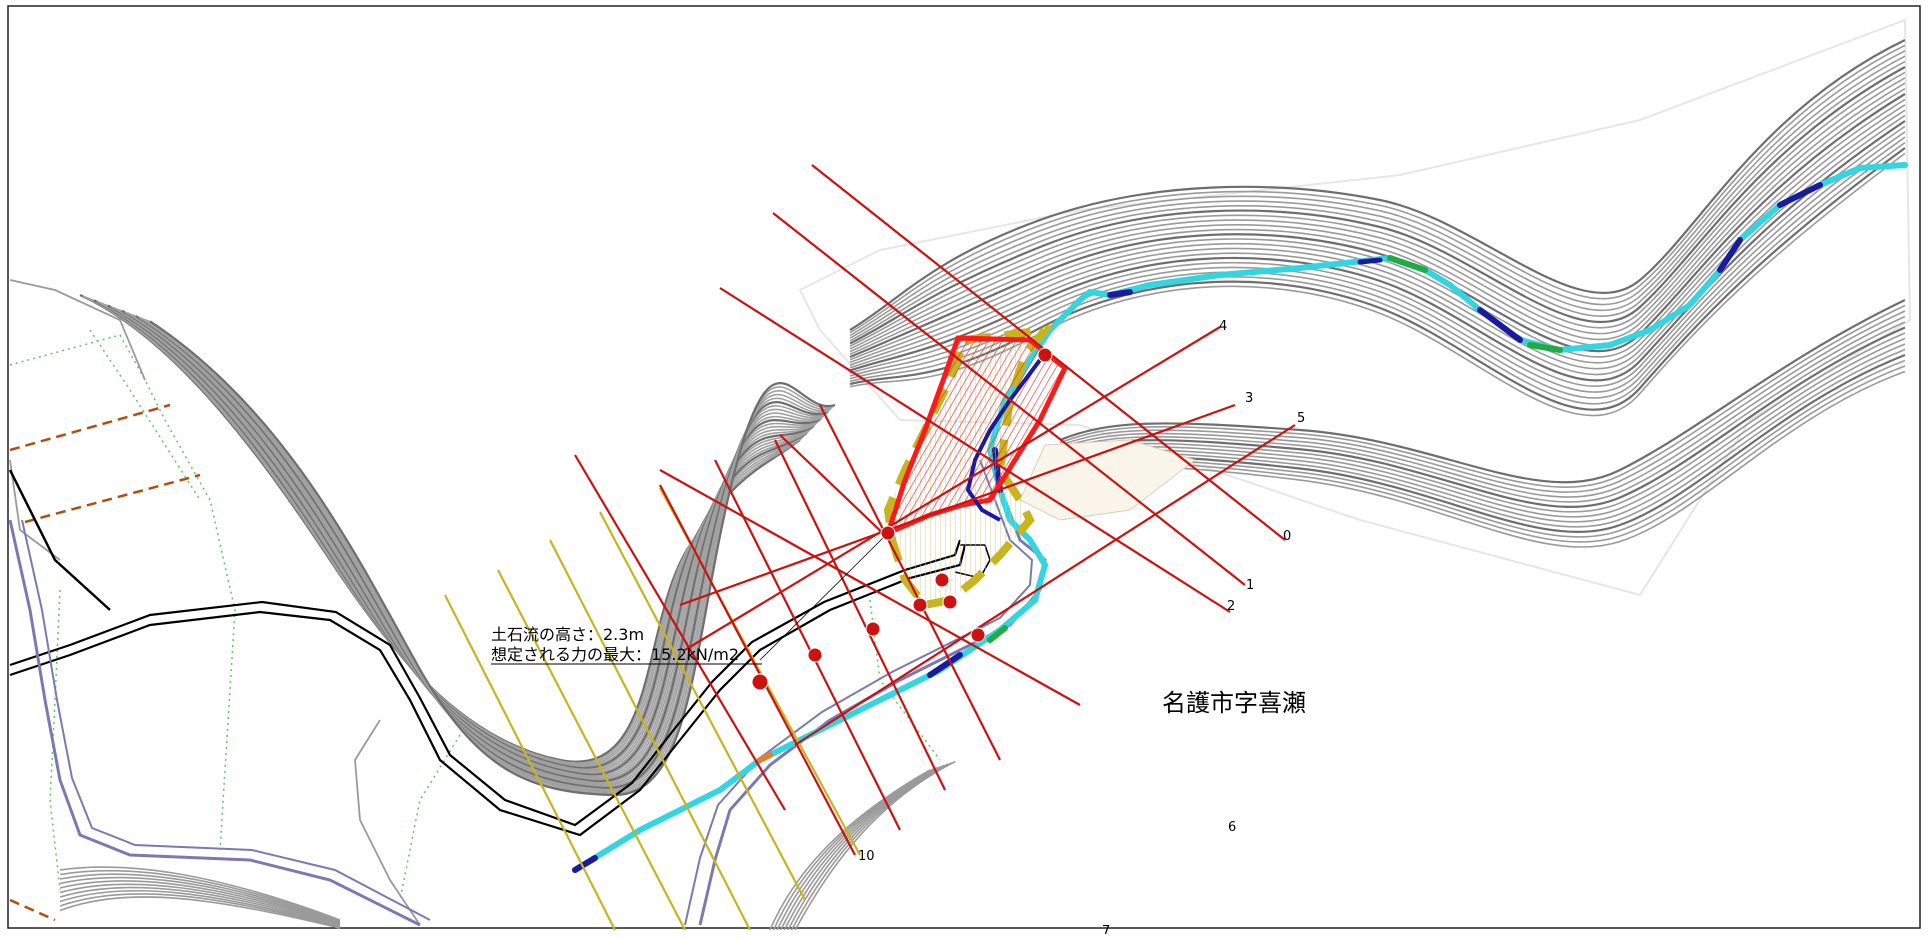 The image size is (1930, 938). Describe the element at coordinates (902, 519) in the screenshot. I see `hazard-markers` at that location.